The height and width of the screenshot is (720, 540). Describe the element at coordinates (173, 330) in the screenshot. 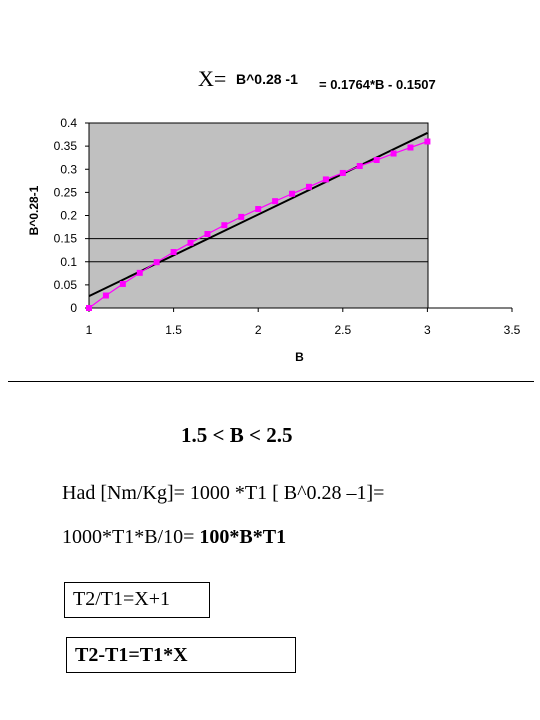

I see `x-tick-label: 1.5` at that location.